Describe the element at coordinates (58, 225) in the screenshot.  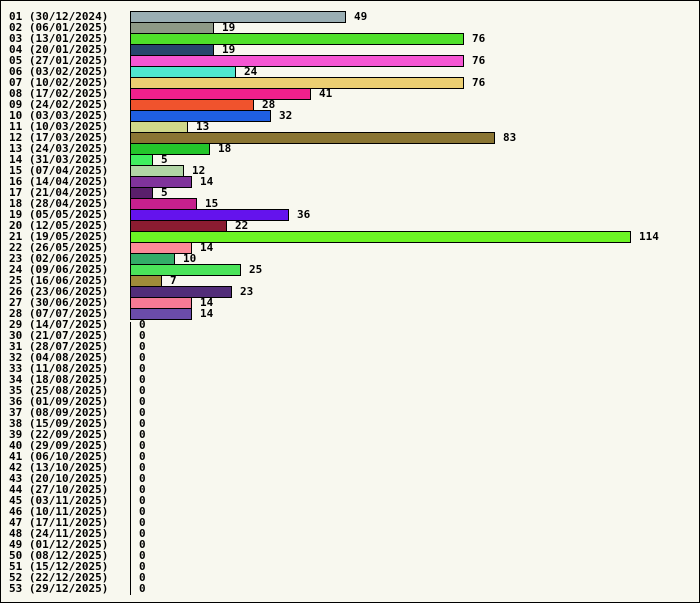
I see `category-label: 20 (12/05/2025)` at that location.